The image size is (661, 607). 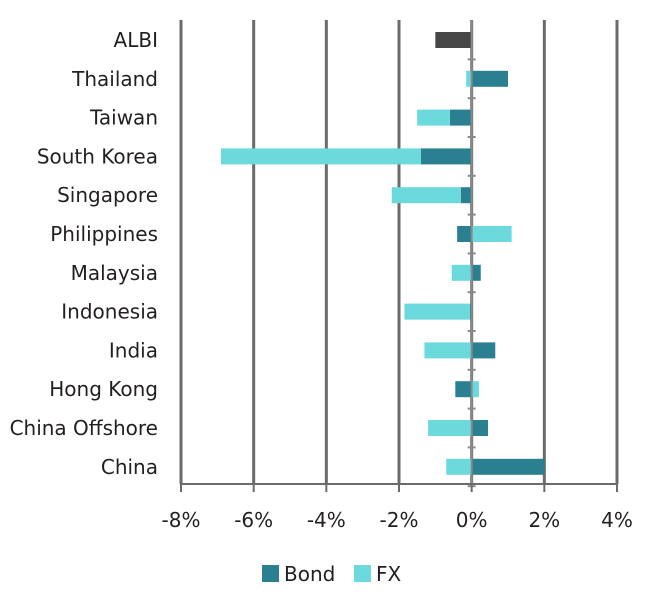 What do you see at coordinates (129, 467) in the screenshot?
I see `category-label: China` at bounding box center [129, 467].